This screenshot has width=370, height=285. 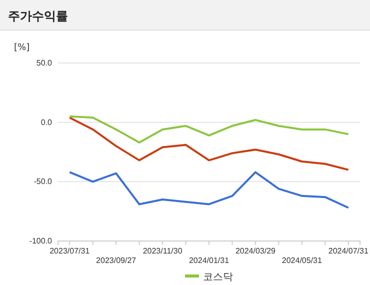 What do you see at coordinates (209, 261) in the screenshot?
I see `x-tick-label: 2024/01/31` at bounding box center [209, 261].